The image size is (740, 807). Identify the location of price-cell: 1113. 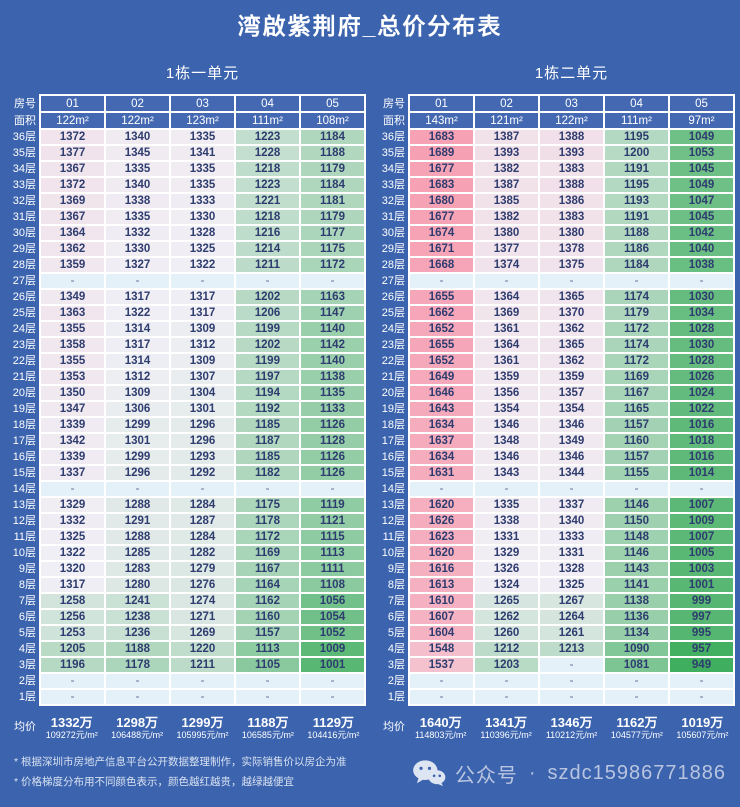
(267, 649).